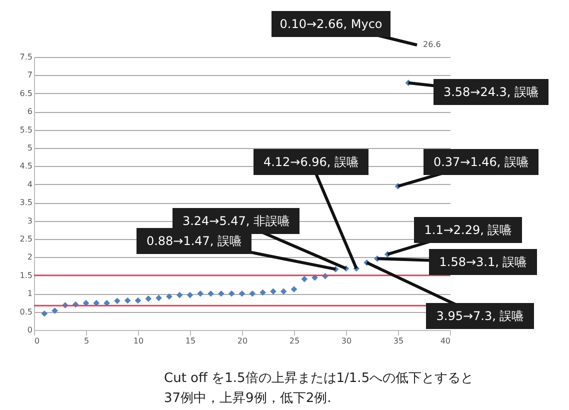 The image size is (569, 410). What do you see at coordinates (26, 239) in the screenshot?
I see `y-tick-label: 2.5` at bounding box center [26, 239].